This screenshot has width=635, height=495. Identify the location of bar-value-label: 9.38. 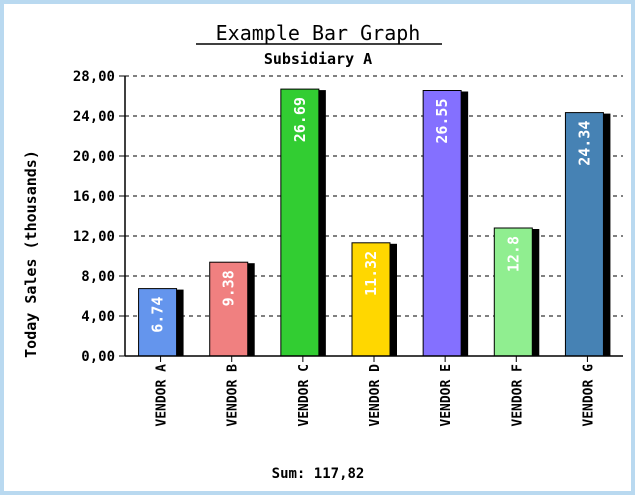
(229, 288).